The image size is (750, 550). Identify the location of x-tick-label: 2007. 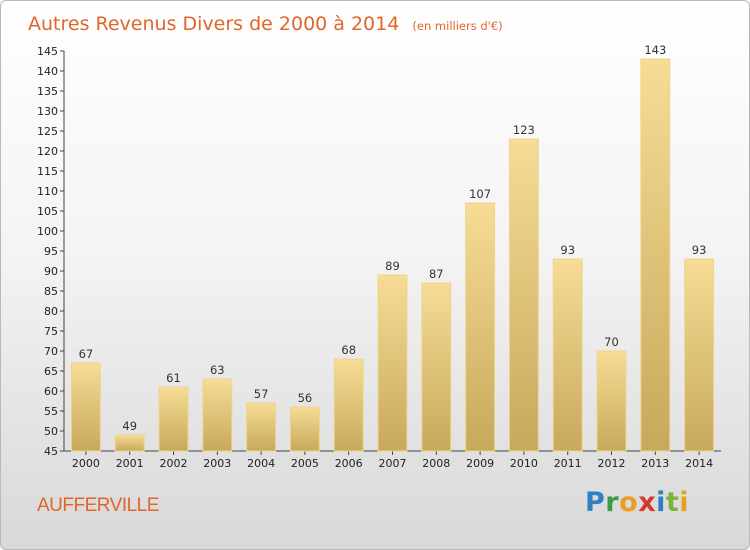
(393, 463).